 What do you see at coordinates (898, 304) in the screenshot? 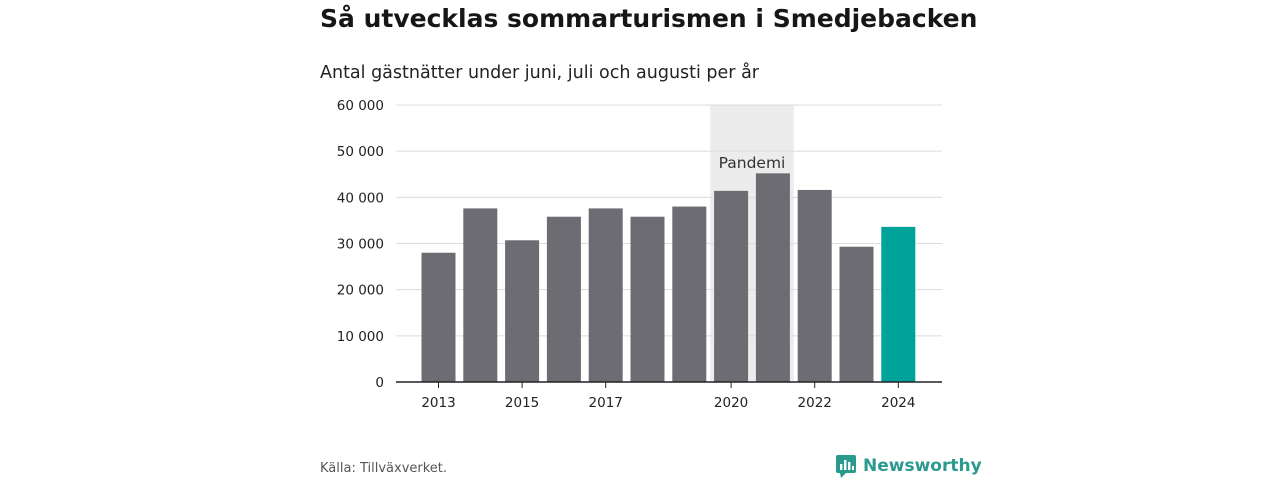
I see `bar-2024` at bounding box center [898, 304].